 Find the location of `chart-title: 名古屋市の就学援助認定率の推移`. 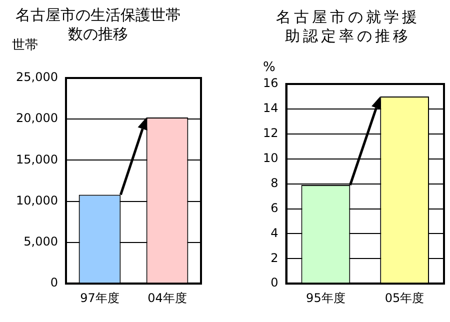

chart-title: 名古屋市の就学援助認定率の推移 is located at coordinates (348, 27).